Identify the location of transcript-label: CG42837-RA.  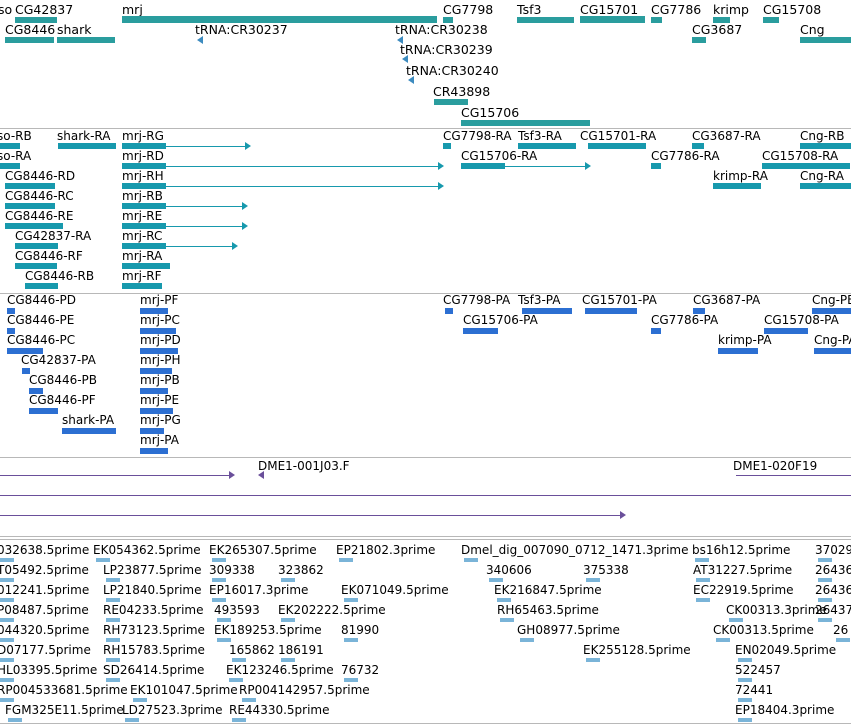
(53, 236).